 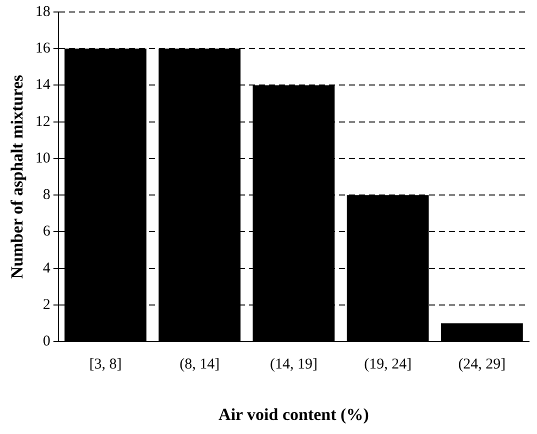 I want to click on y-tick-label: 16, so click(x=43, y=48).